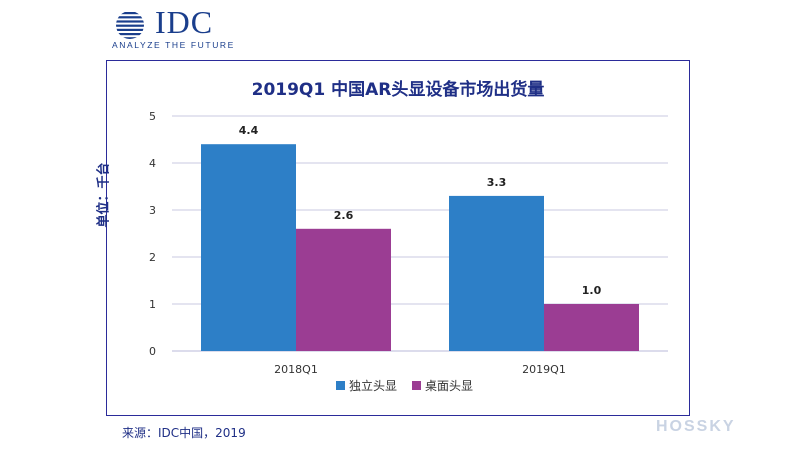 The image size is (800, 450). I want to click on y-tick-label: 4, so click(152, 163).